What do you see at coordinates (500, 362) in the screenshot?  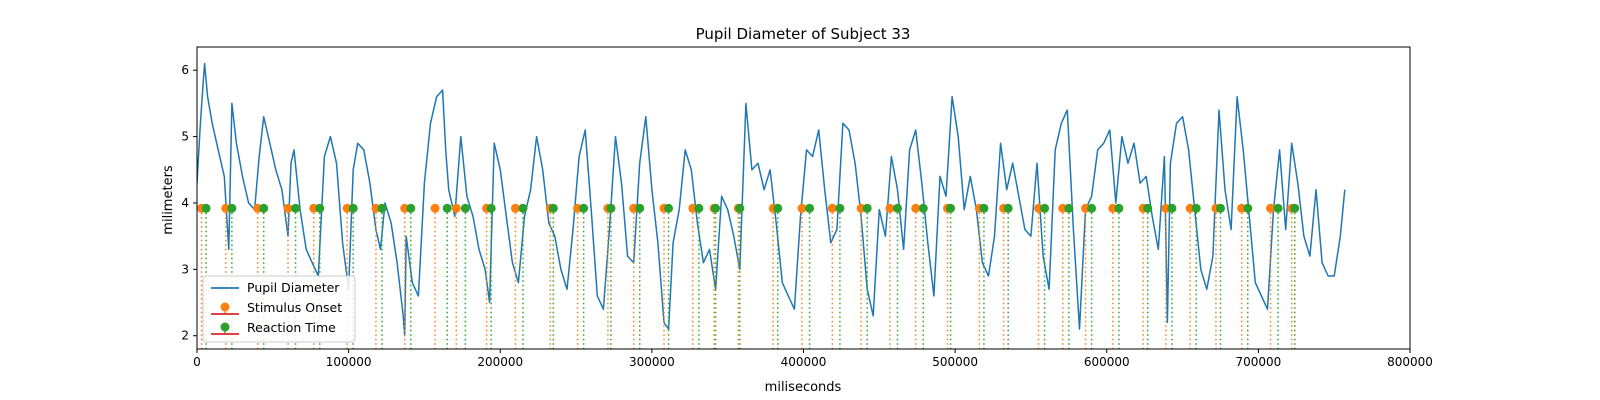 I see `x-tick-label: 200000` at bounding box center [500, 362].